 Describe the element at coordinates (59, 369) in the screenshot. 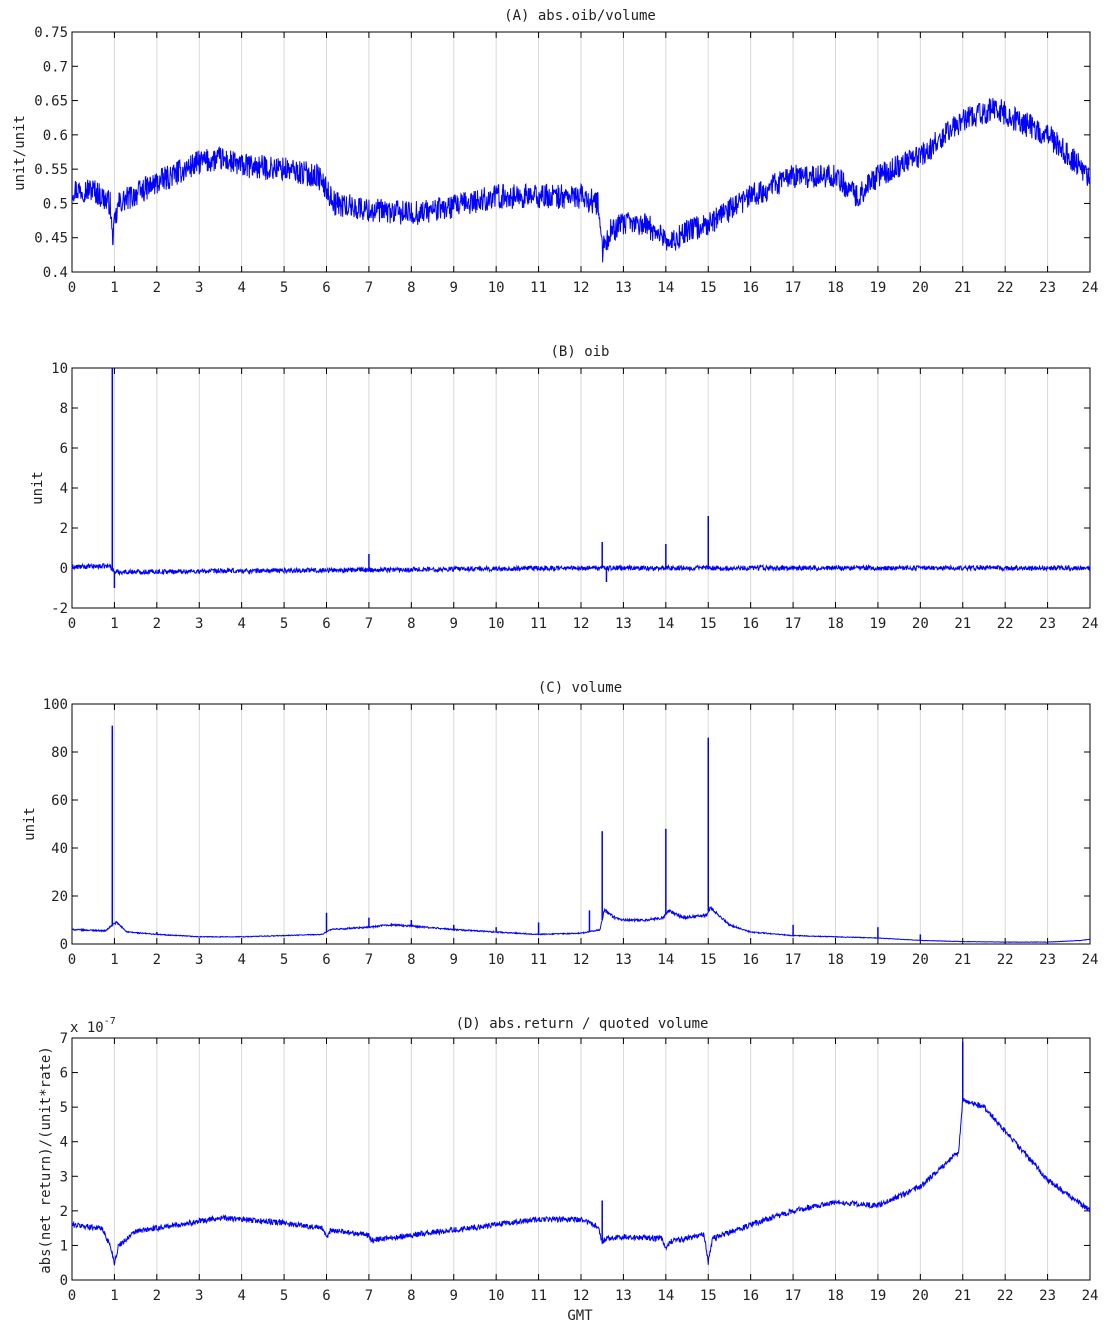

I see `panel-b-ytick-label: 10` at that location.